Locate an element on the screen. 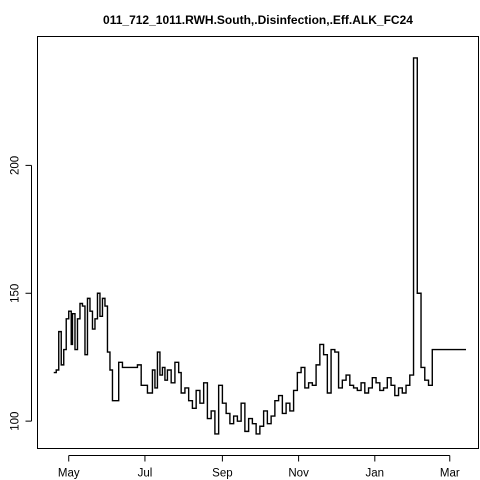  x-tick-label: Nov is located at coordinates (298, 474).